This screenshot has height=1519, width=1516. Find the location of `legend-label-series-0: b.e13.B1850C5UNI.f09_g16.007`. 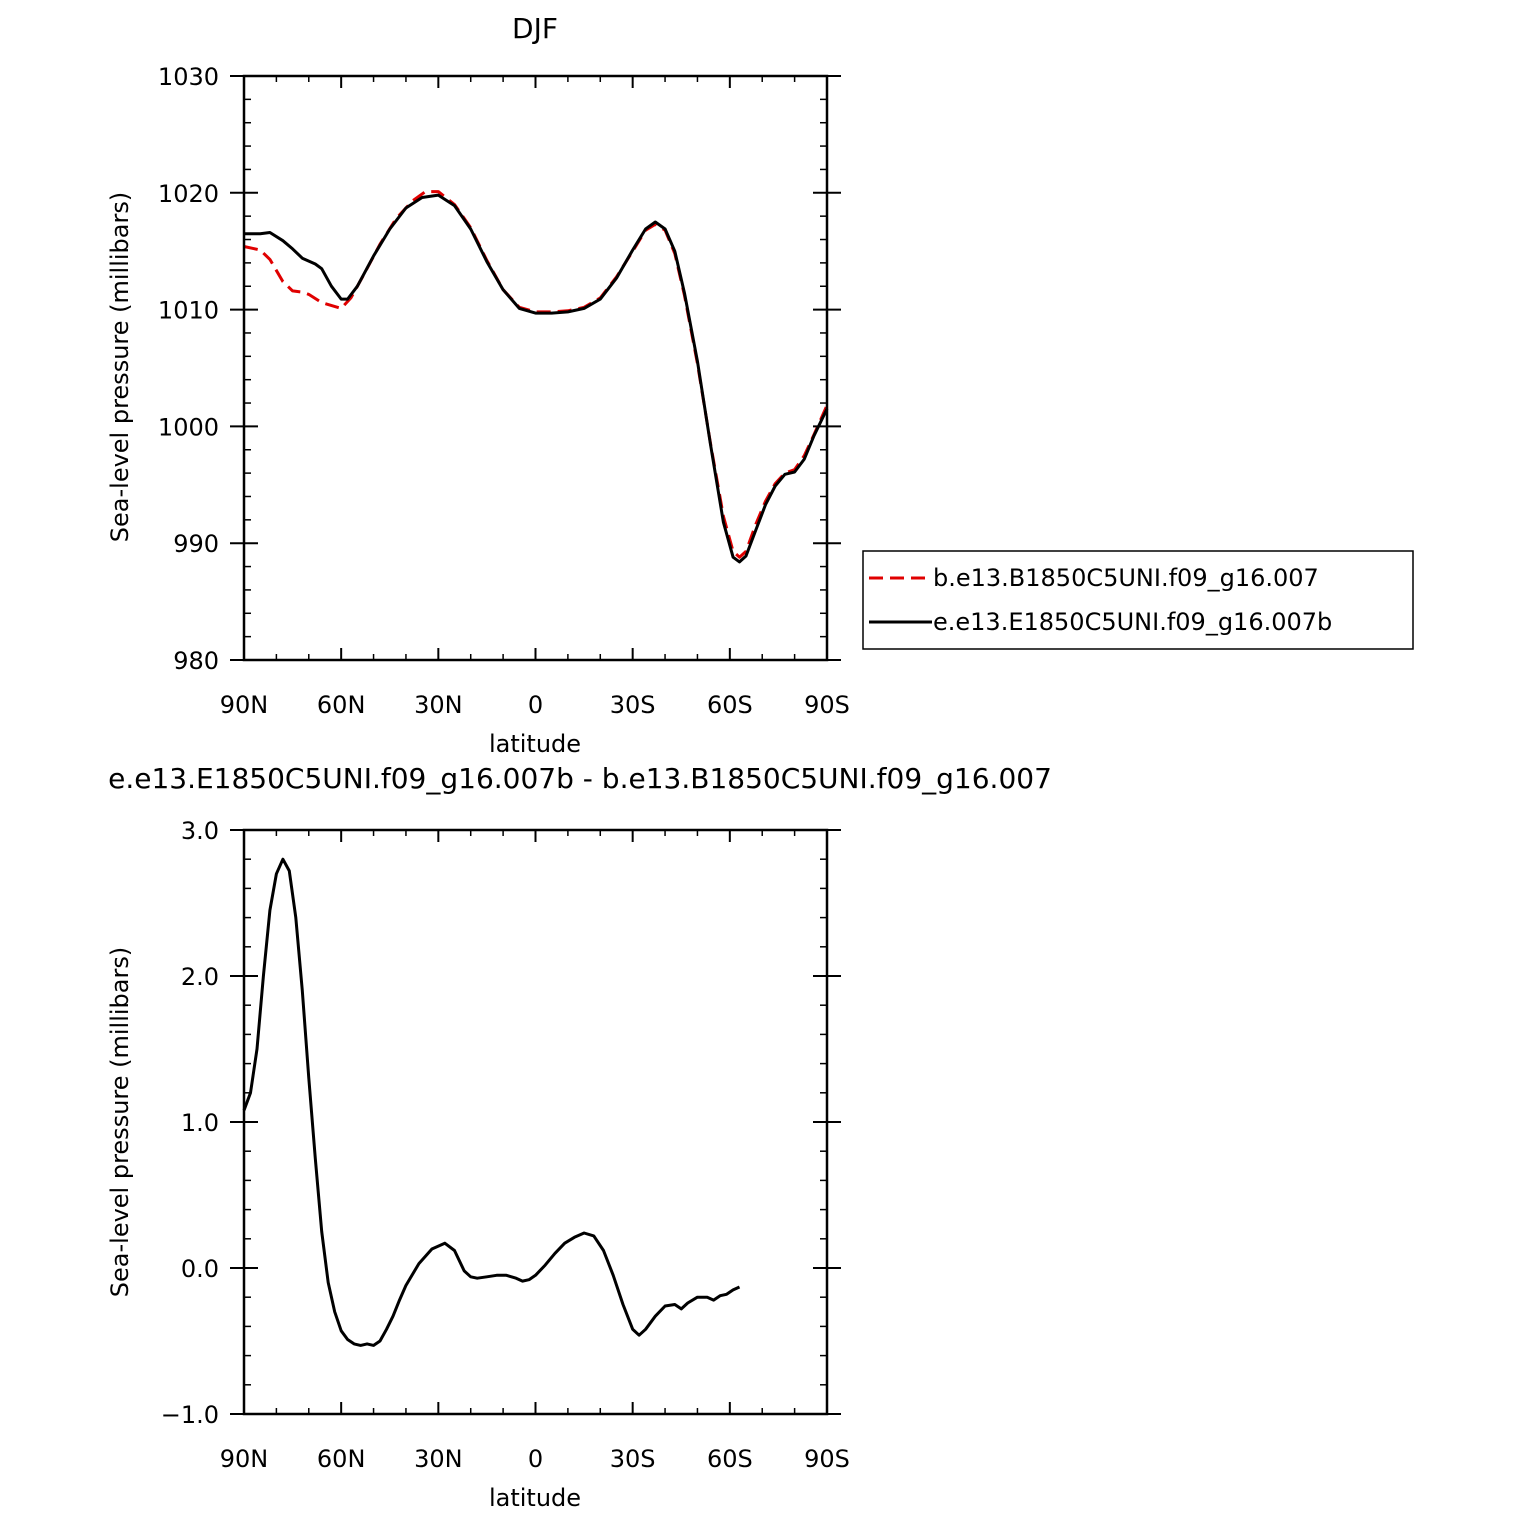

legend-label-series-0: b.e13.B1850C5UNI.f09_g16.007 is located at coordinates (1126, 578).